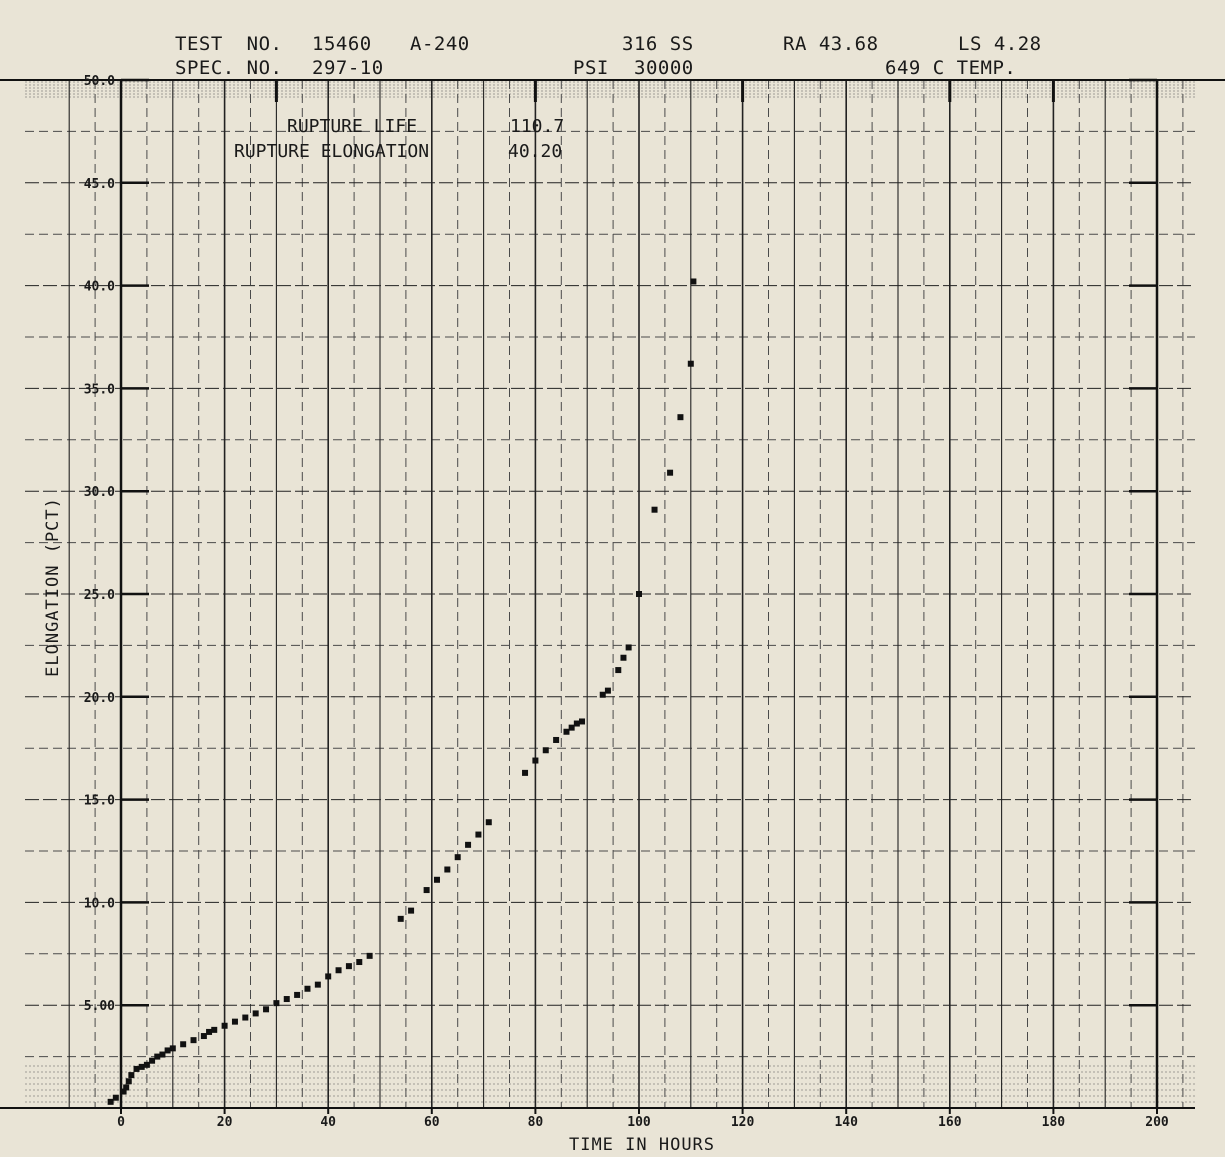 This screenshot has height=1157, width=1225. I want to click on spec-no-value: 297-10, so click(348, 68).